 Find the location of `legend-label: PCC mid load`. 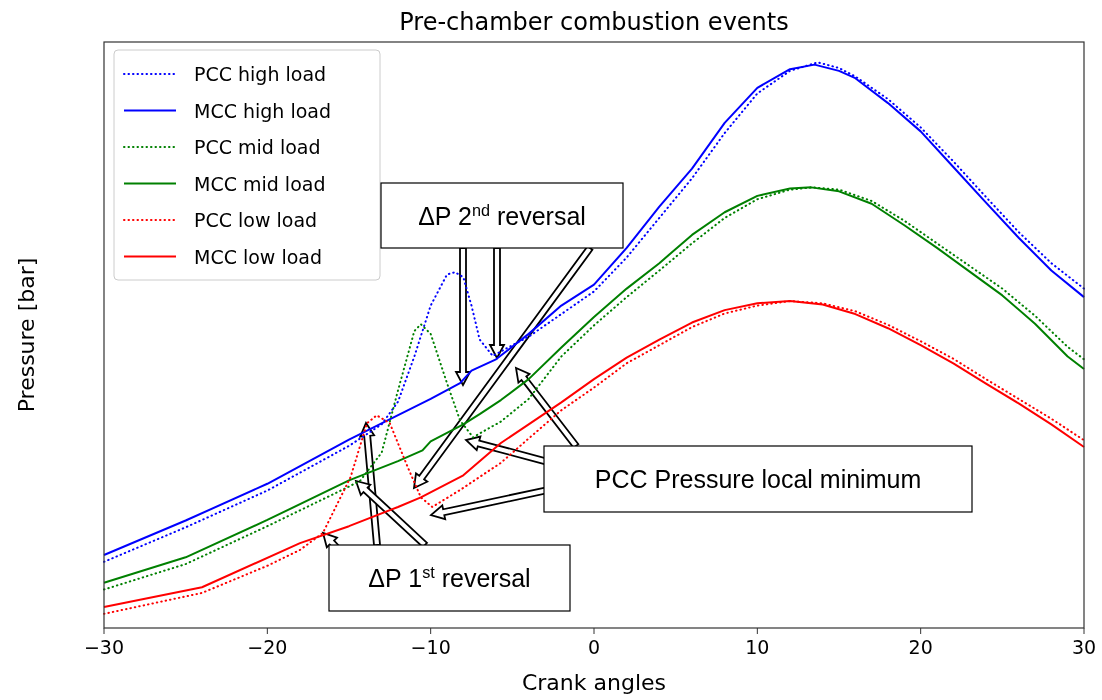

legend-label: PCC mid load is located at coordinates (257, 147).